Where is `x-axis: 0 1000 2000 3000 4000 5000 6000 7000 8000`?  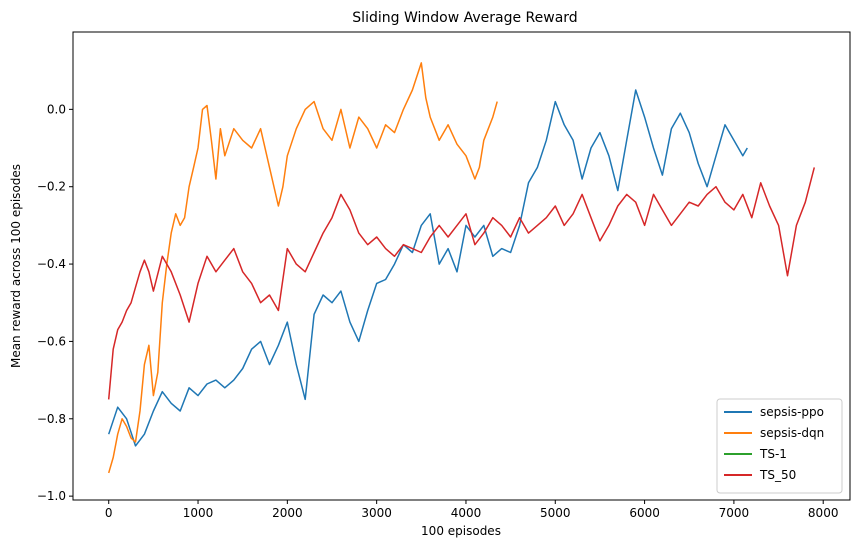
x-axis: 0 1000 2000 3000 4000 5000 6000 7000 8000 is located at coordinates (472, 510).